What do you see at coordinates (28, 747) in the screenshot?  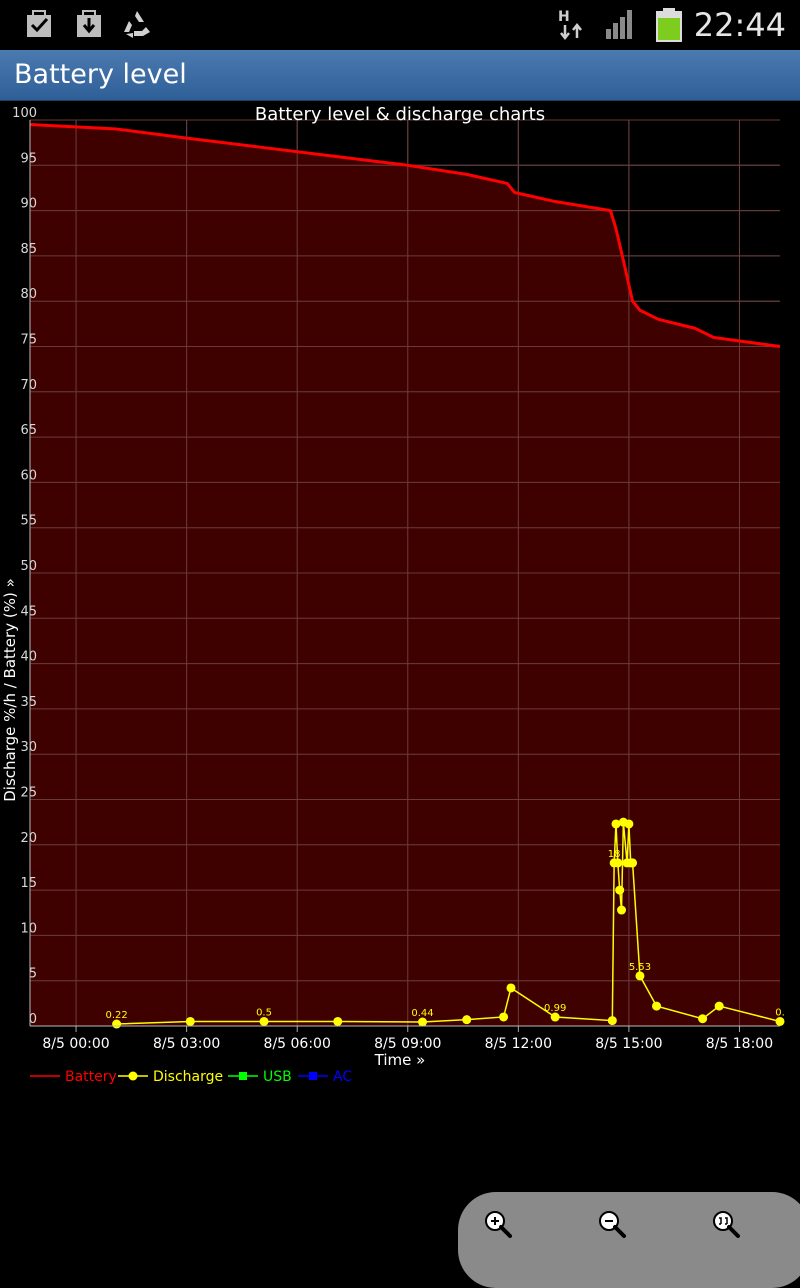 I see `y-tick-label: 30` at bounding box center [28, 747].